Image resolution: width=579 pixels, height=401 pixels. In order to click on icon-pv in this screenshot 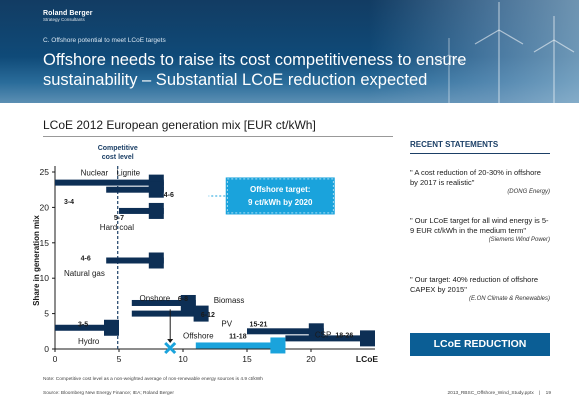, I will do `click(316, 331)`.